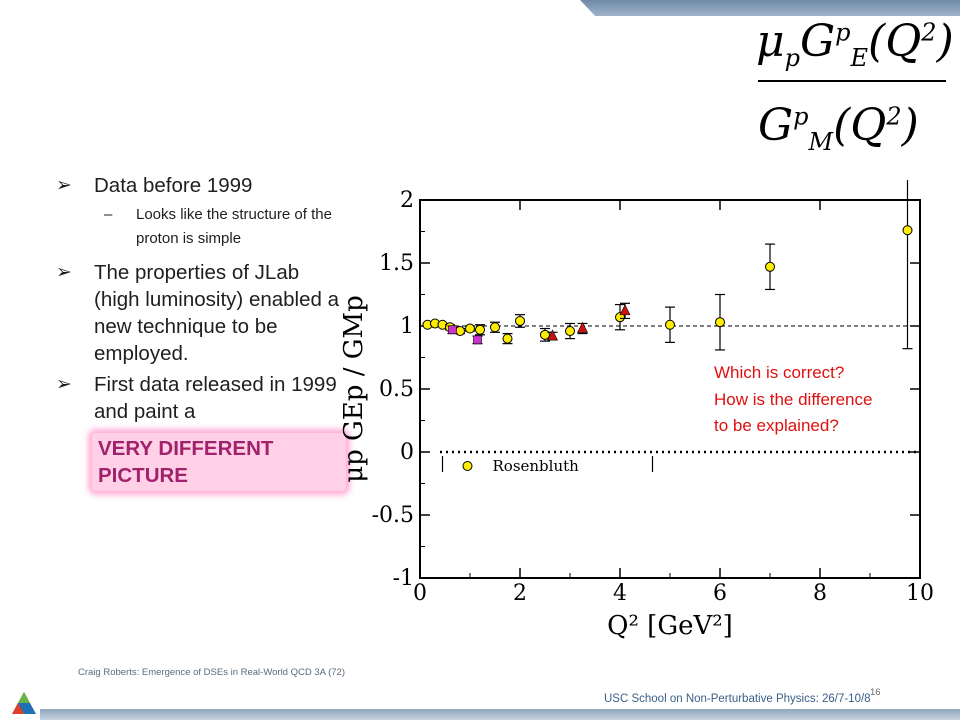  What do you see at coordinates (859, 57) in the screenshot?
I see `ge-subscript: E` at bounding box center [859, 57].